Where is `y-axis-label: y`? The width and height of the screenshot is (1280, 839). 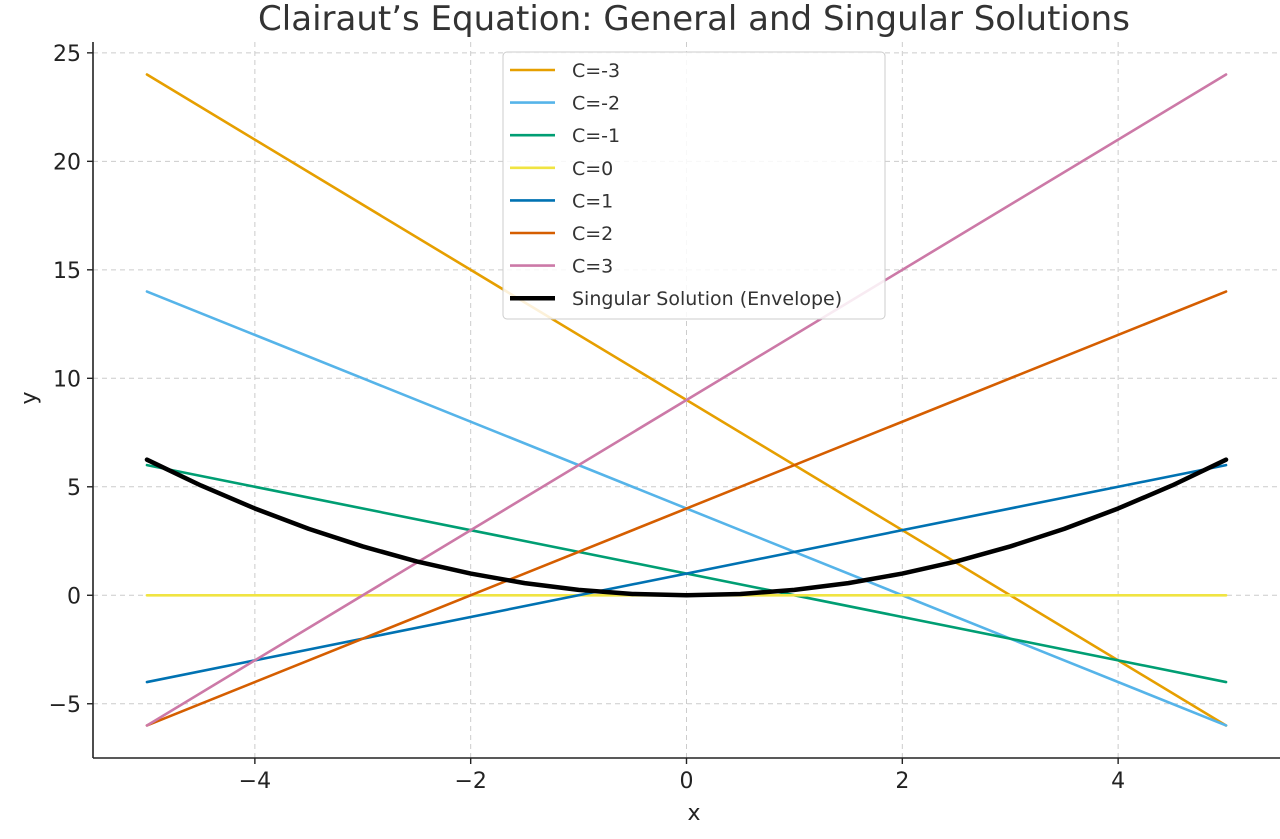 y-axis-label: y is located at coordinates (29, 397).